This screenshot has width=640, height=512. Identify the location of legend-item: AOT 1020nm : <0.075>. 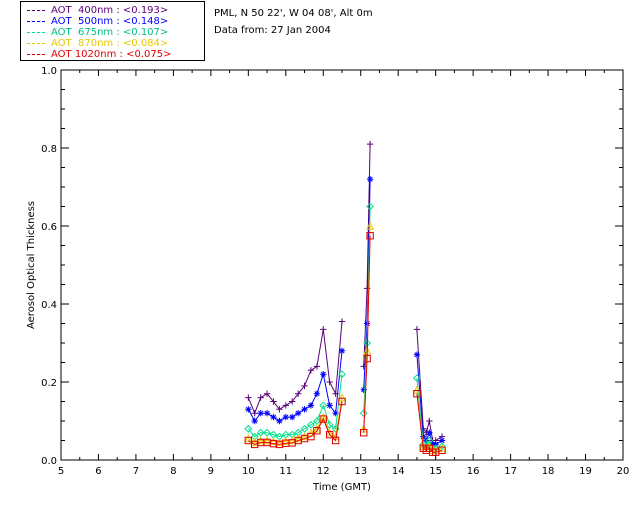
(99, 55).